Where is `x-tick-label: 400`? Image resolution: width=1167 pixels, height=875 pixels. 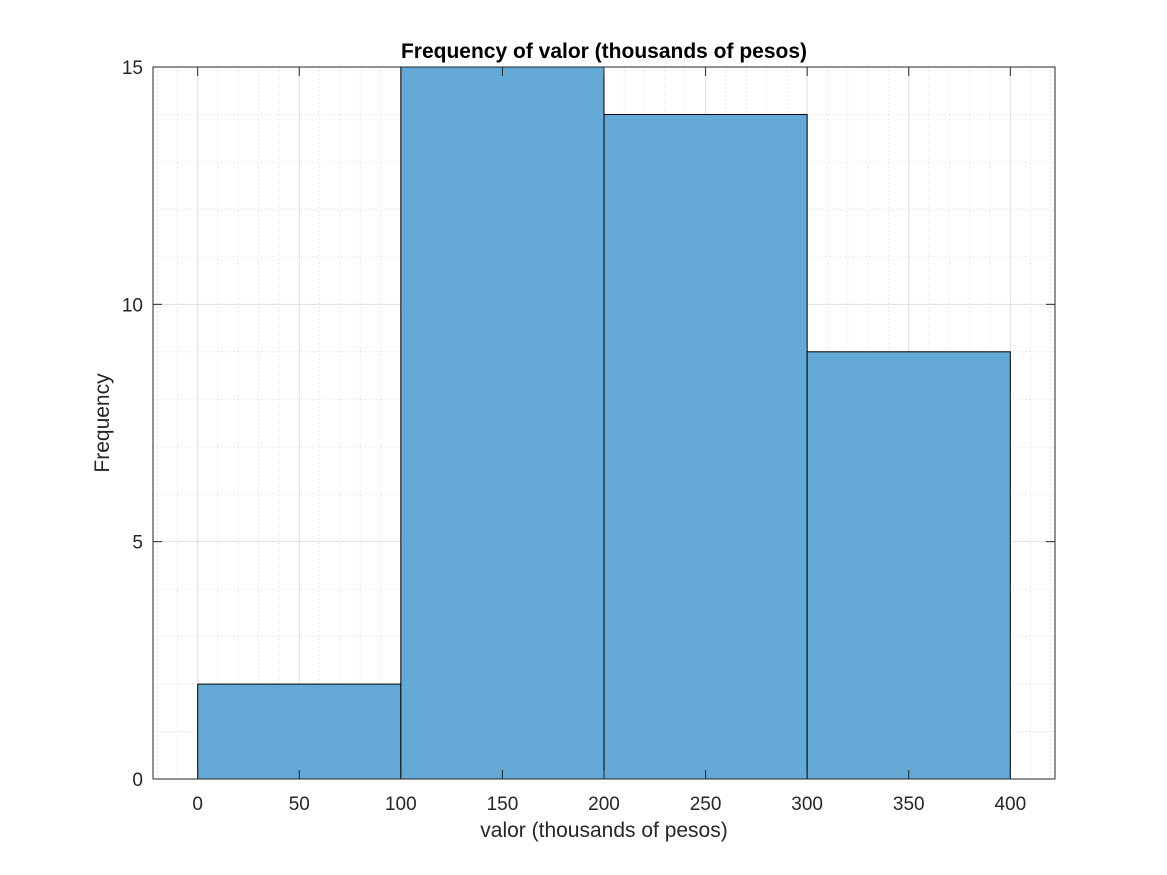
x-tick-label: 400 is located at coordinates (1010, 804).